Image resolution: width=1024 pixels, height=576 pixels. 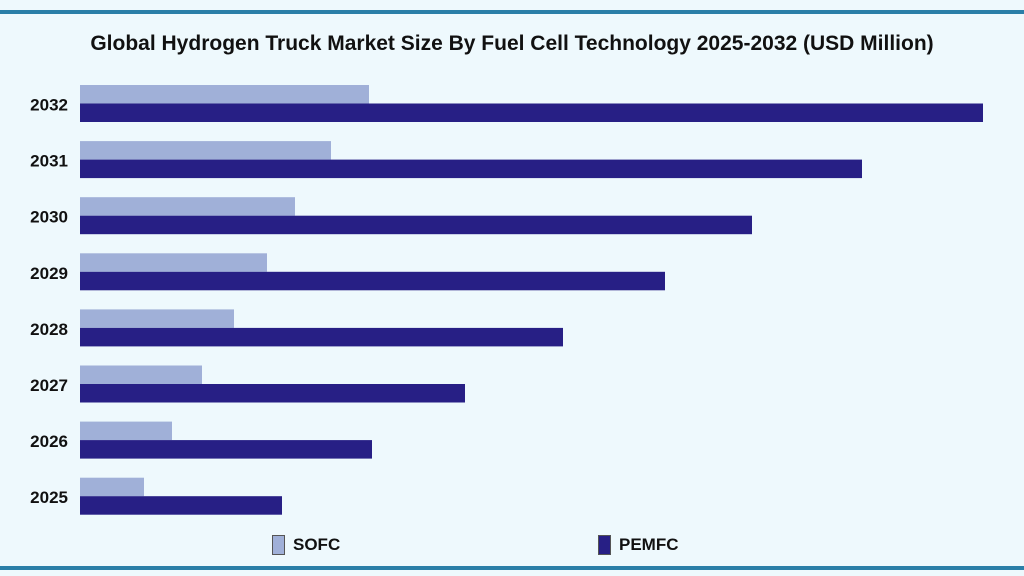 What do you see at coordinates (112, 487) in the screenshot?
I see `bar-sofc-2025` at bounding box center [112, 487].